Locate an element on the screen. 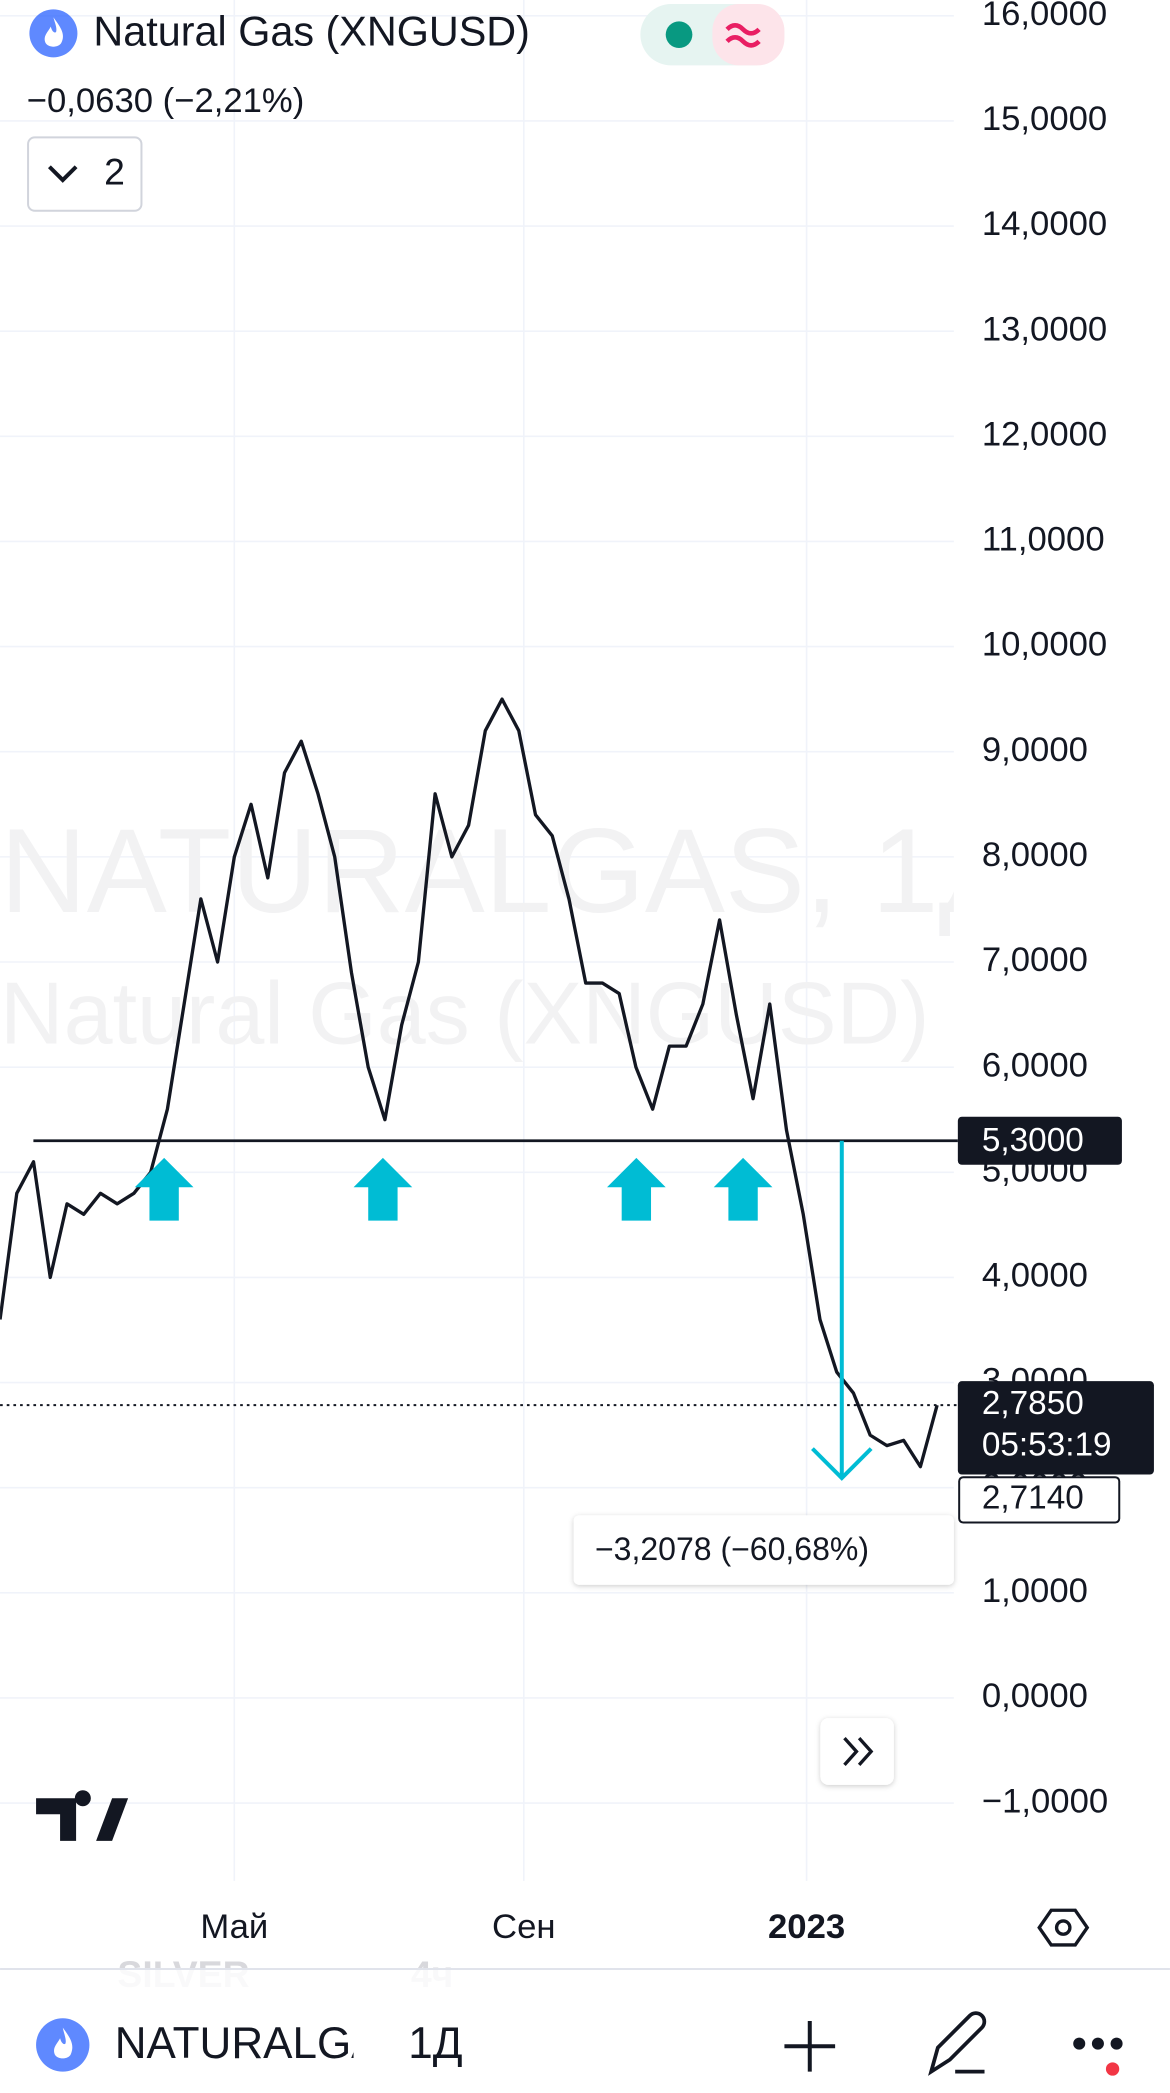  chevron is located at coordinates (62, 174).